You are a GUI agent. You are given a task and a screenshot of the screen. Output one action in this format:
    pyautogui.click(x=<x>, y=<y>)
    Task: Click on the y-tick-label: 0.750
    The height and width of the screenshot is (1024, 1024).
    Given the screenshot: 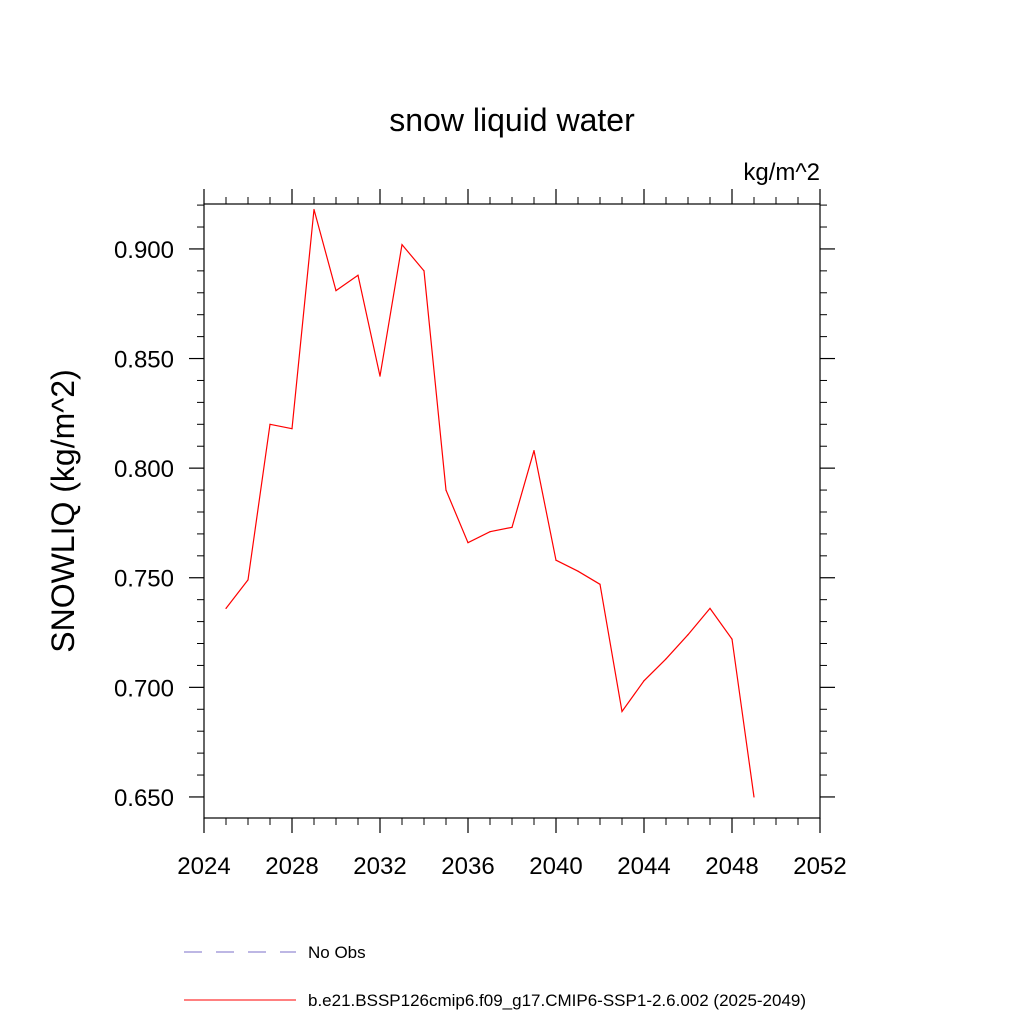 What is the action you would take?
    pyautogui.click(x=144, y=579)
    